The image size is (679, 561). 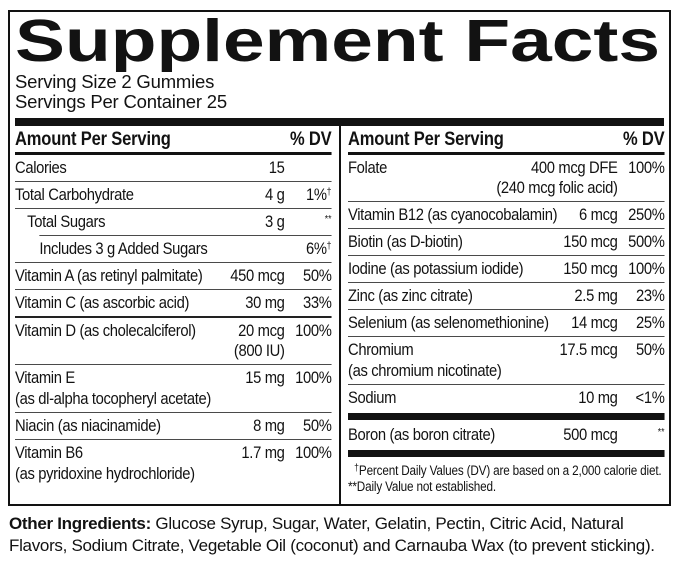 What do you see at coordinates (448, 322) in the screenshot?
I see `nutrient-name: Selenium (as selenomethionine)` at bounding box center [448, 322].